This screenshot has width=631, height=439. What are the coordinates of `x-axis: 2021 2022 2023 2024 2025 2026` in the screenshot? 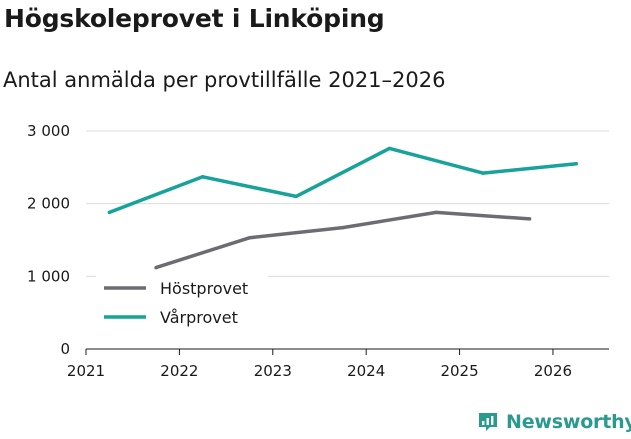 It's located at (338, 364).